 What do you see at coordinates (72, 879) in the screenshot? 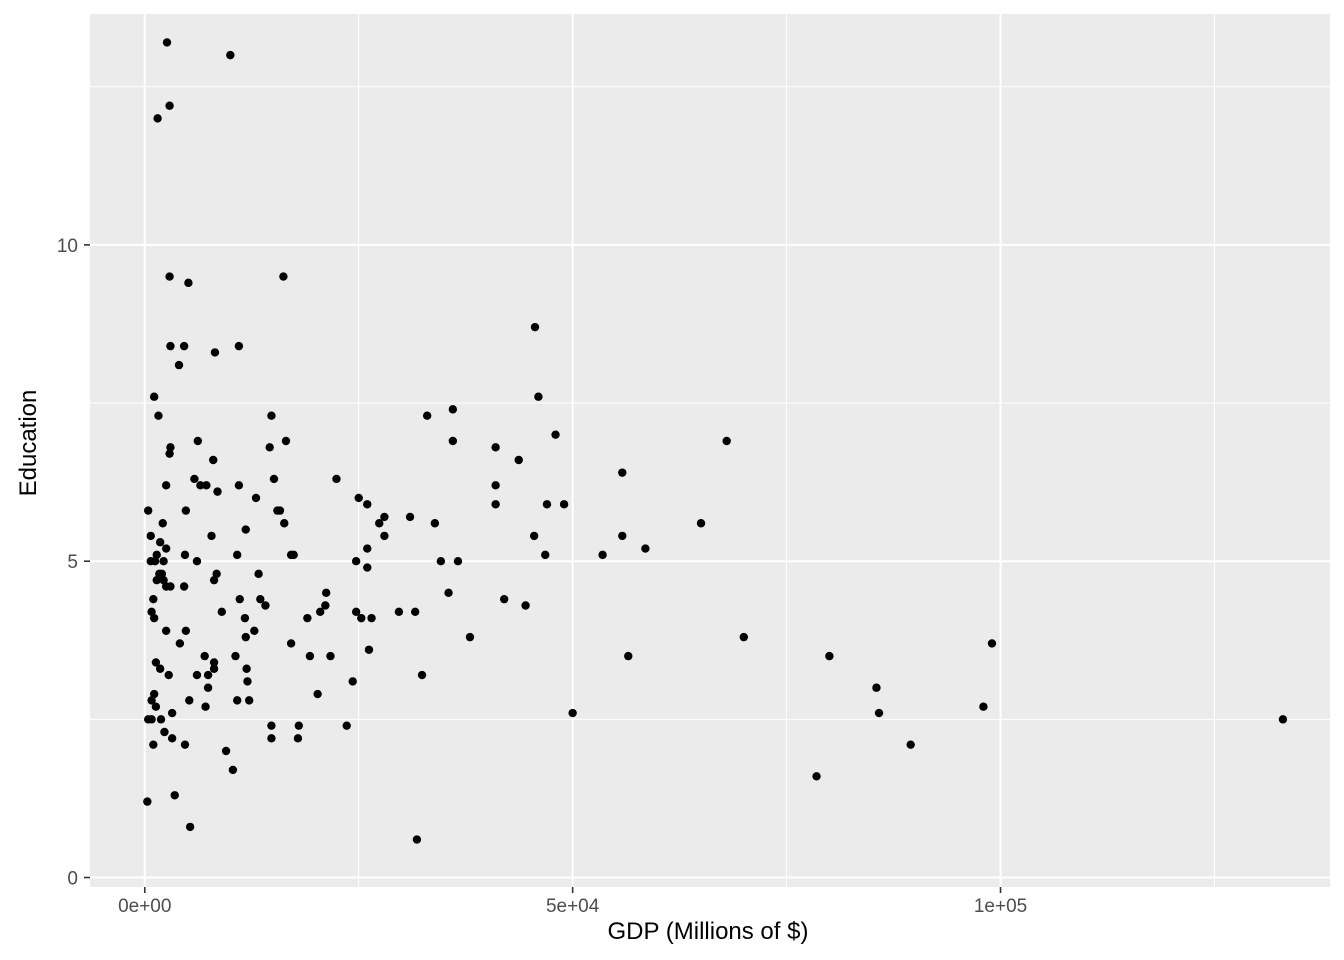
I see `y-tick-label: 0` at bounding box center [72, 879].